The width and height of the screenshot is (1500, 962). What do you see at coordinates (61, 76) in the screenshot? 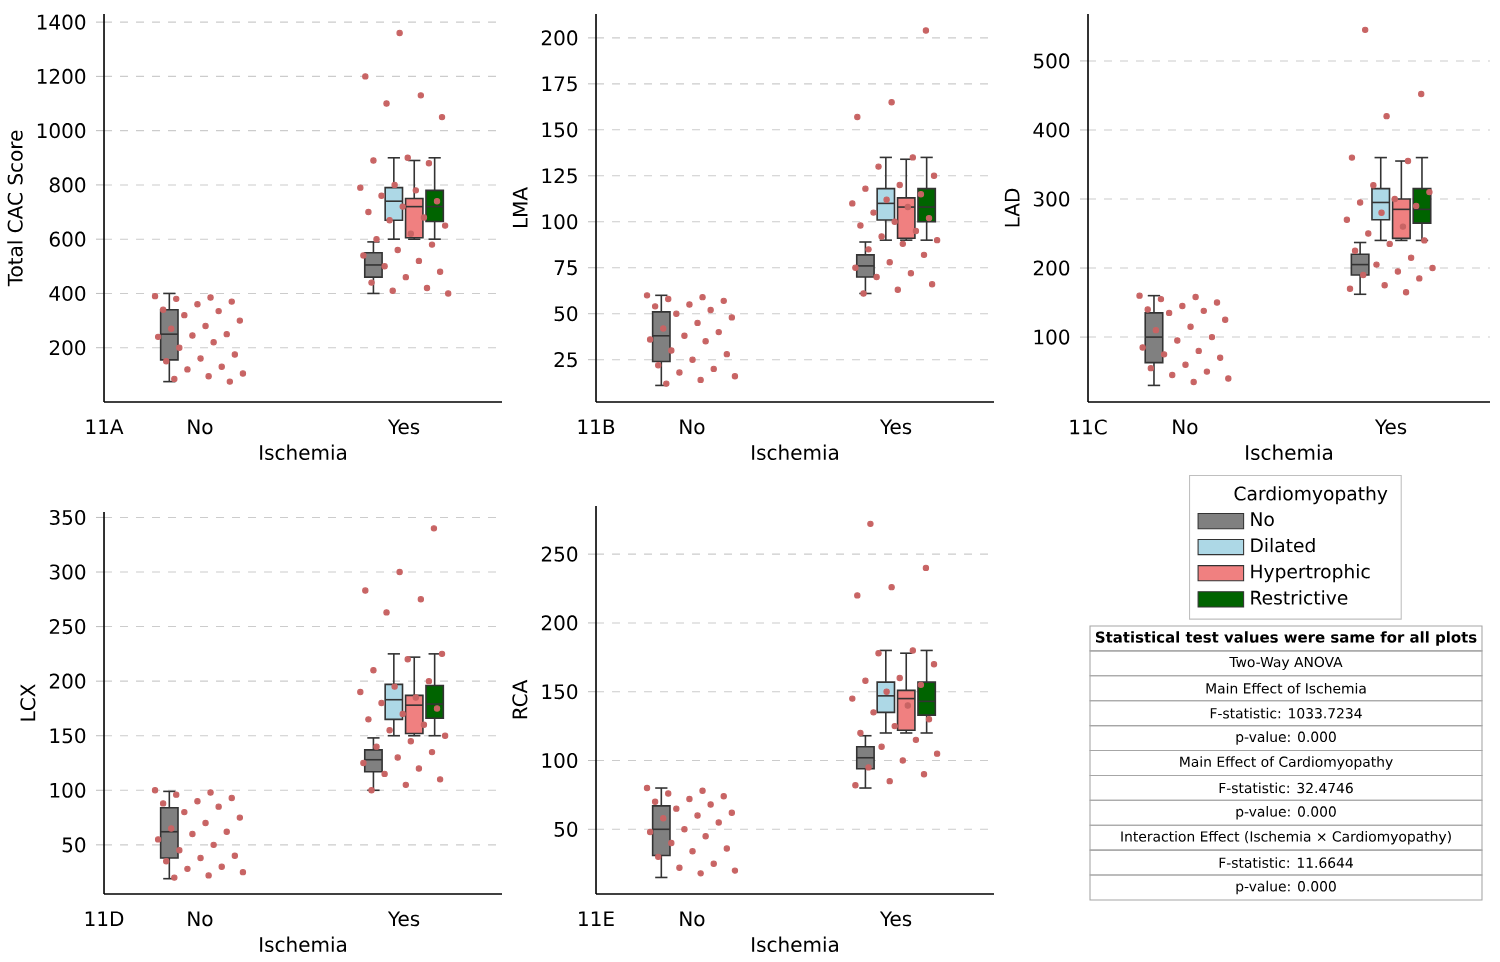
I see `y-tick-label: 1200` at bounding box center [61, 76].